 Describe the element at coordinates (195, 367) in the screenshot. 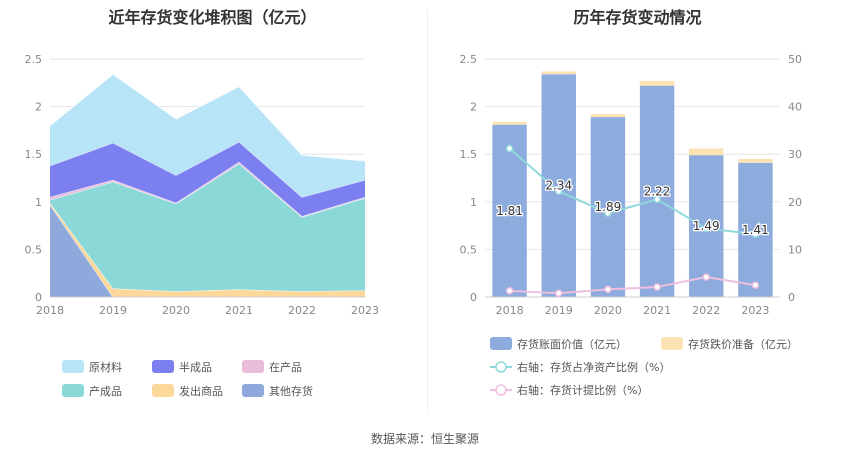

I see `left-legend-label: 半成品` at that location.